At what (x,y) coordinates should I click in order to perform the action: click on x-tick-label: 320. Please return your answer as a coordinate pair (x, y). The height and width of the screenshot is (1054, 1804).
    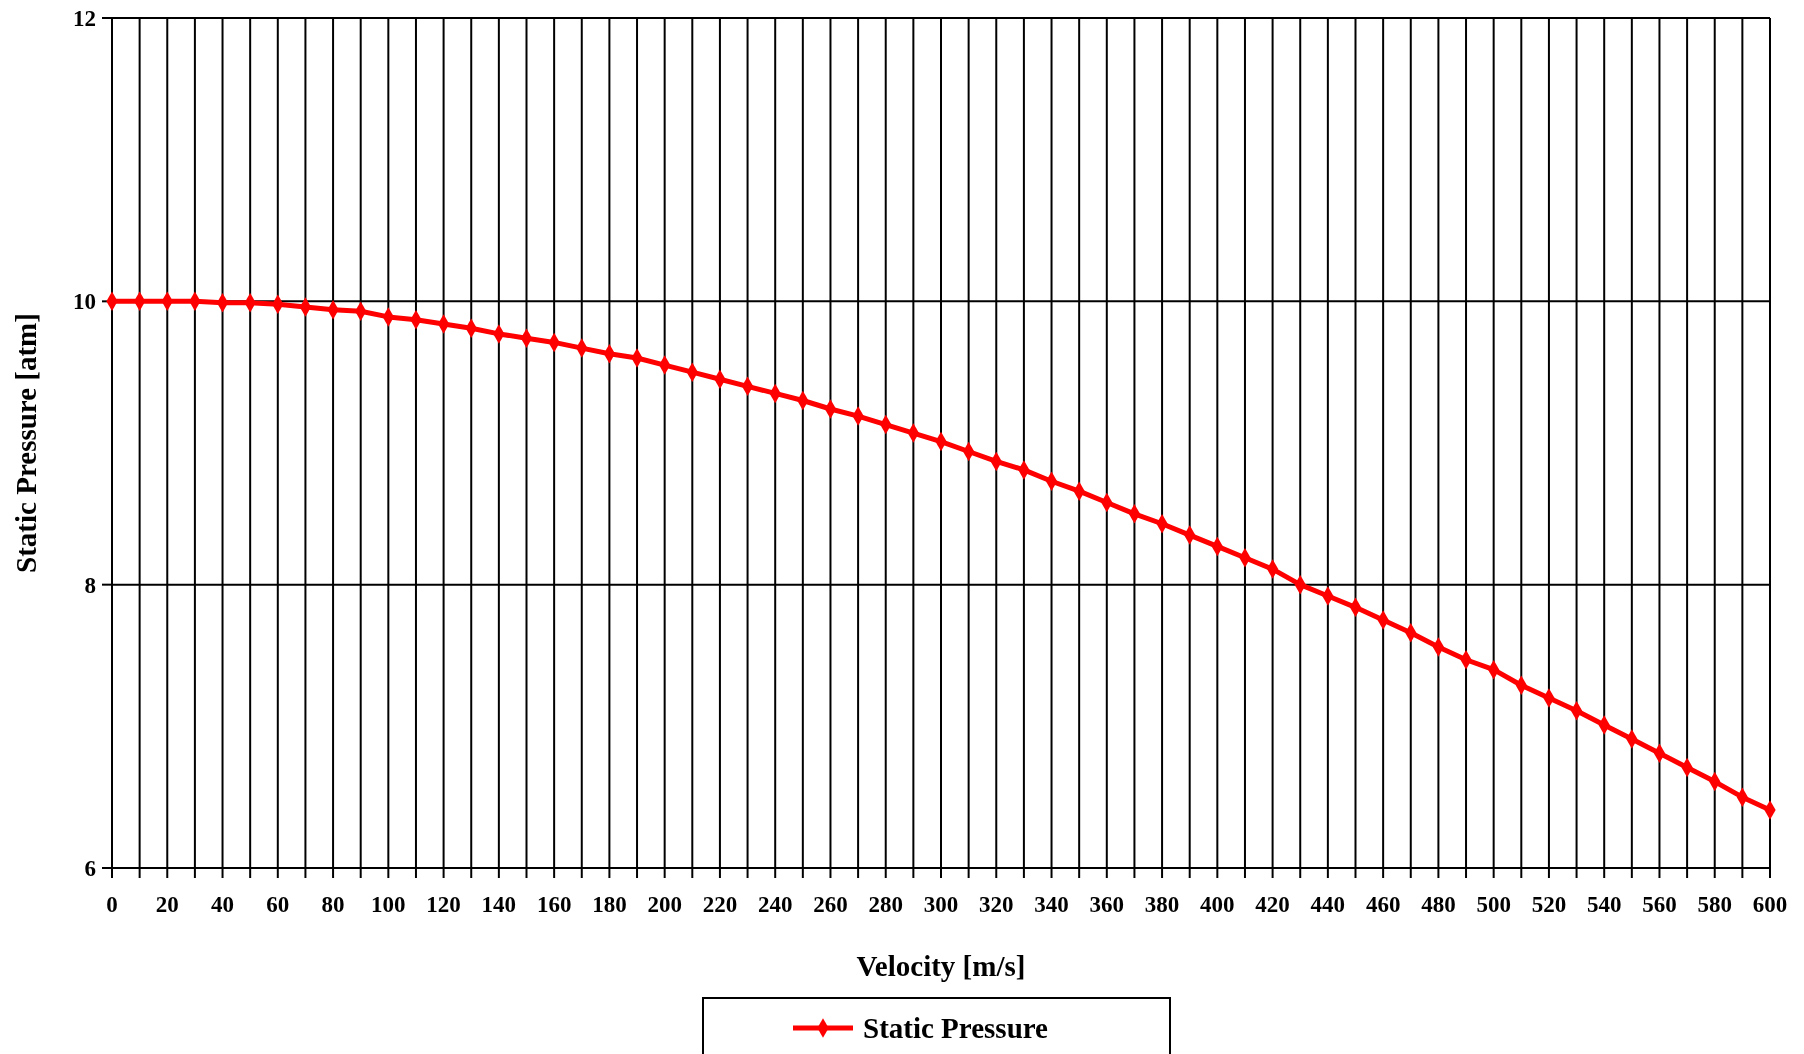
    Looking at the image, I should click on (996, 904).